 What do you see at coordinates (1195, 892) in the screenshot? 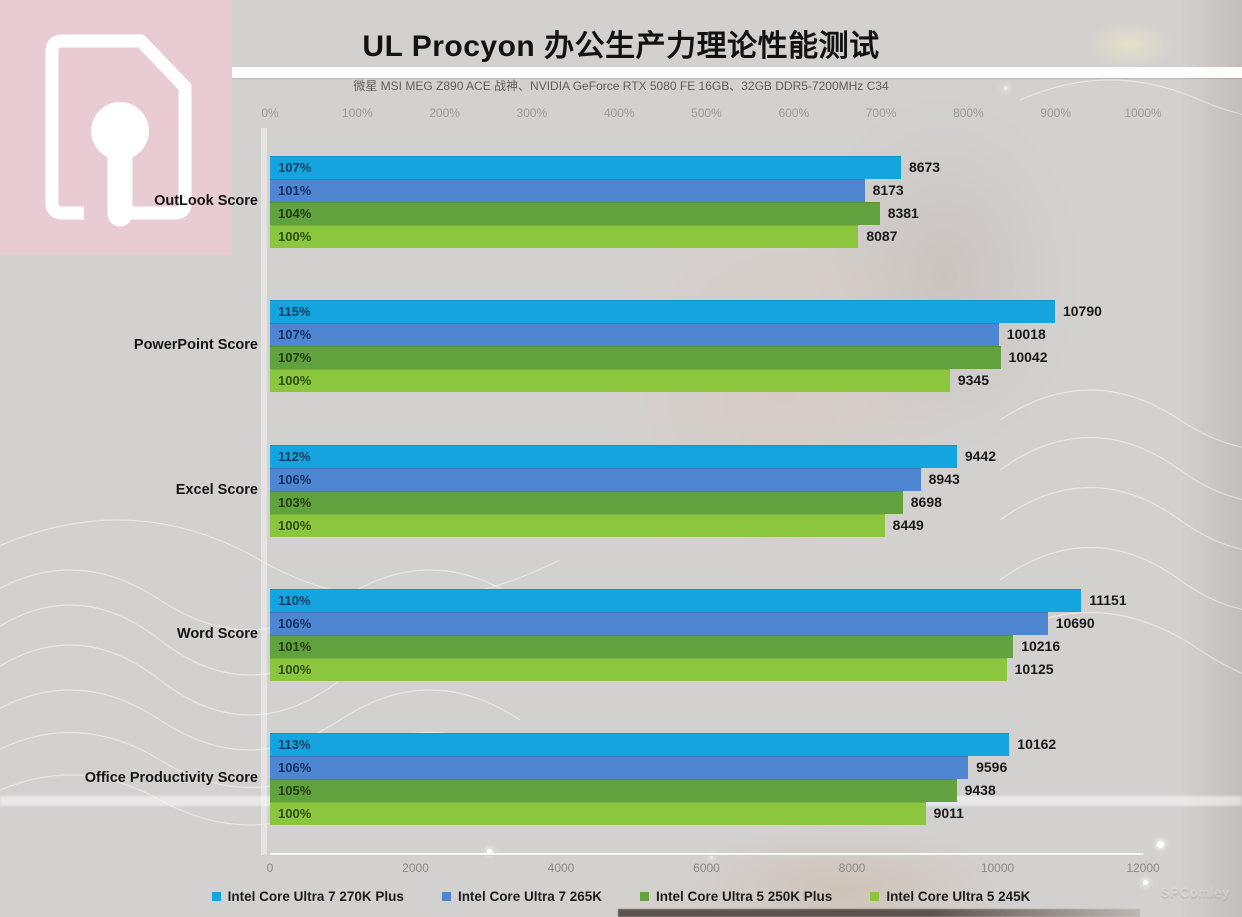
I see `watermark: SPComley` at bounding box center [1195, 892].